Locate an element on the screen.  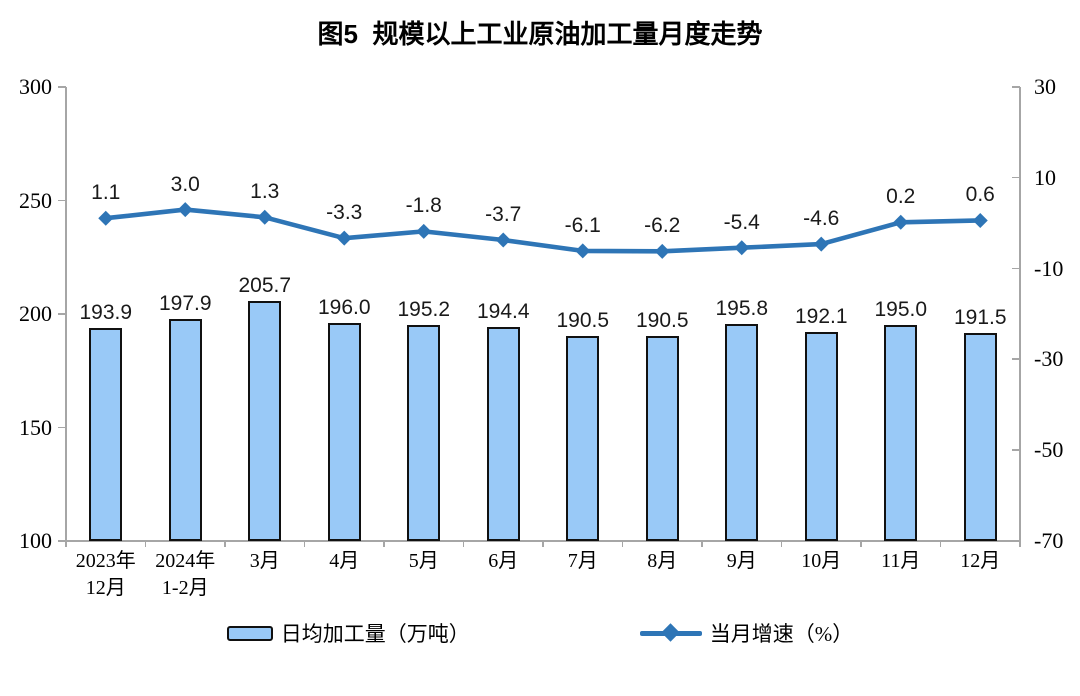
y-axis-right-tick-label: -70 is located at coordinates (1049, 540).